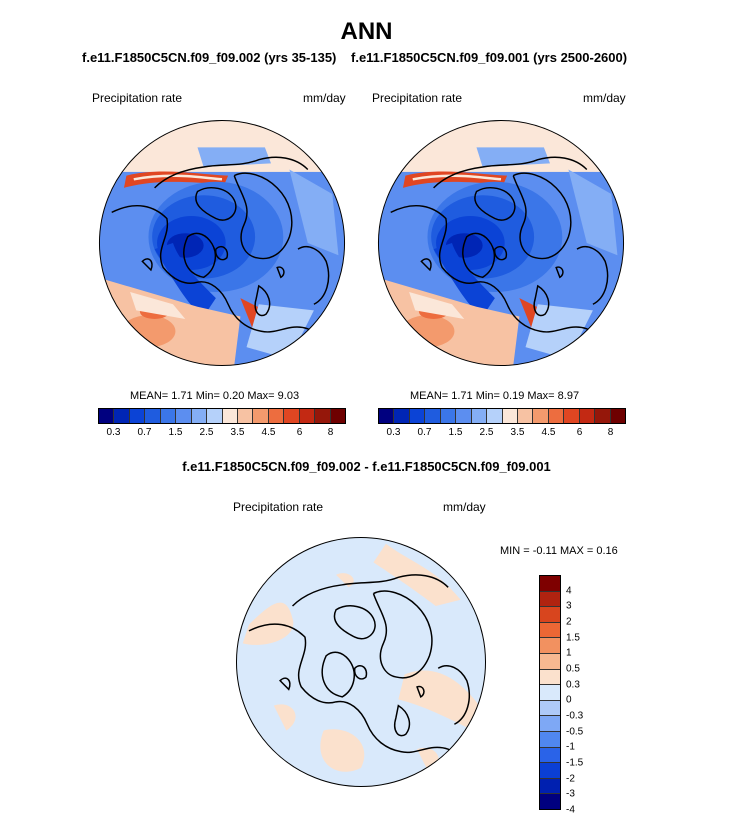 Image resolution: width=733 pixels, height=815 pixels. Describe the element at coordinates (495, 396) in the screenshot. I see `right-stats: MEAN= 1.71 Min= 0.19 Max= 8.97` at that location.